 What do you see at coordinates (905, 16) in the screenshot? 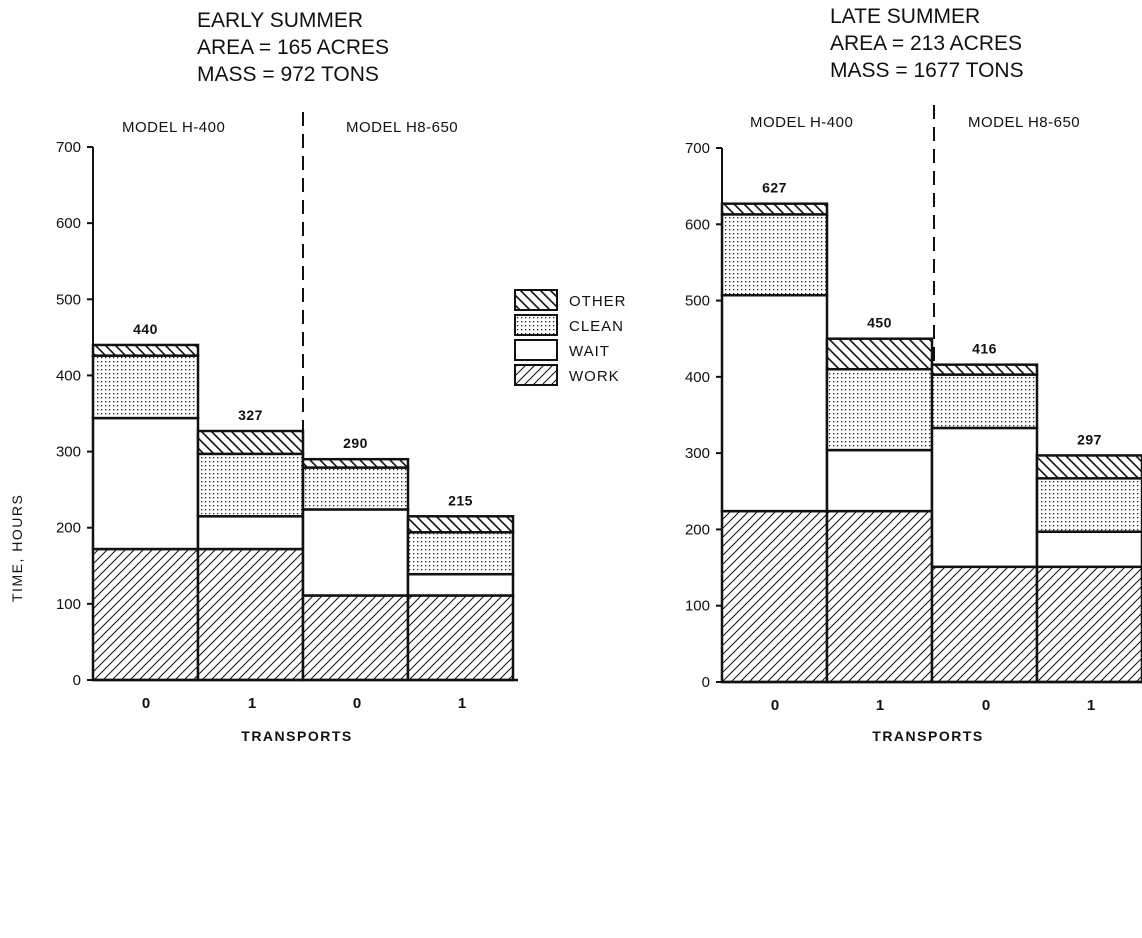
I see `title-line-1: LATE SUMMER` at bounding box center [905, 16].